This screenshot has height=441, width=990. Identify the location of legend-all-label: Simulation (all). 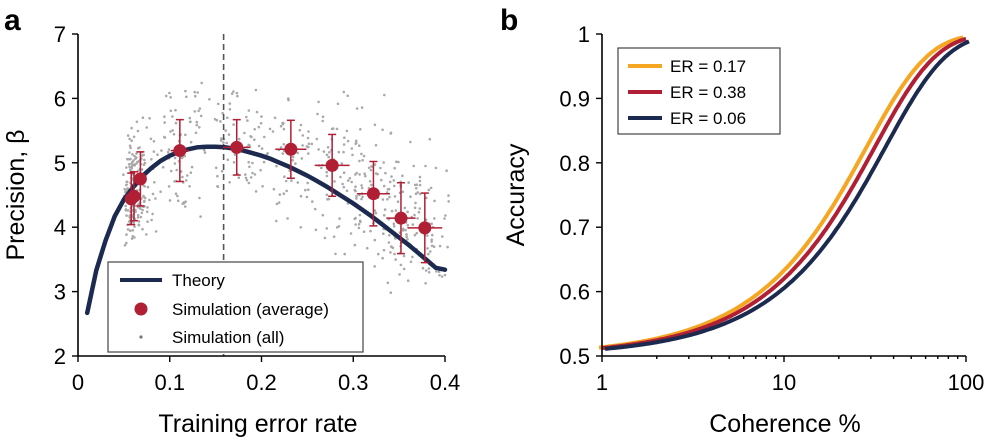
(228, 337).